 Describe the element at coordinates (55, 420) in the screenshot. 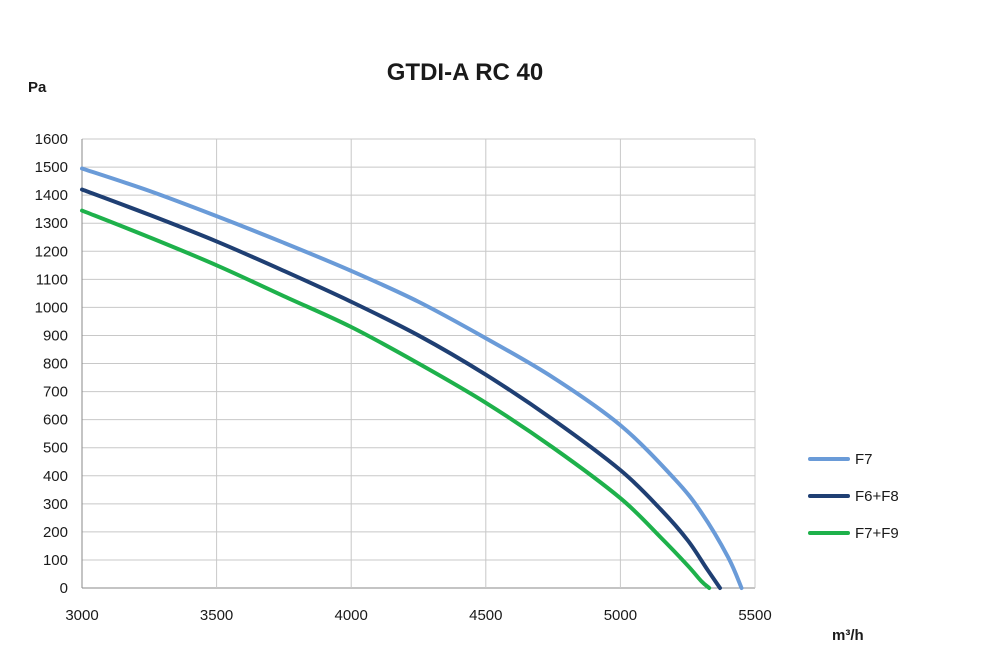

I see `y-tick-label: 600` at that location.